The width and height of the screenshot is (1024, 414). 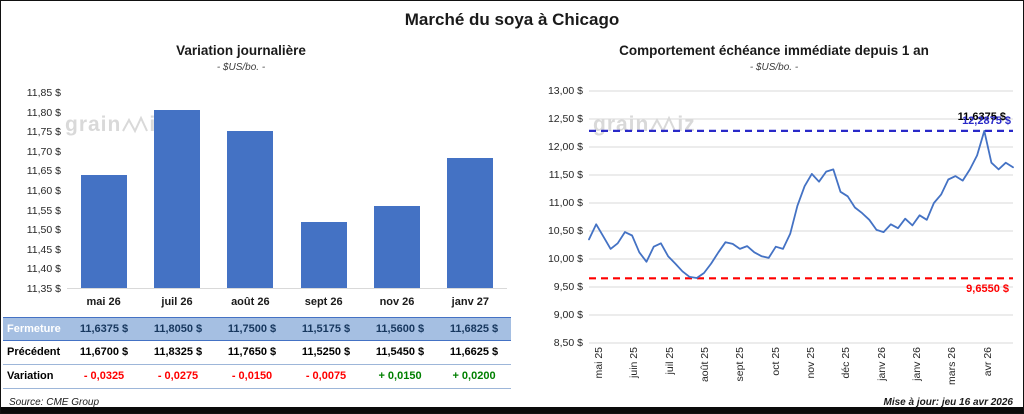 I want to click on x-axis-label: oct 25, so click(x=775, y=361).